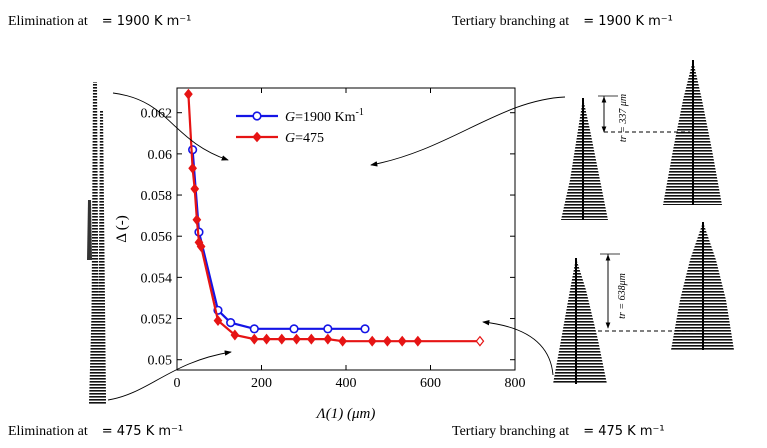 This screenshot has height=448, width=767. What do you see at coordinates (511, 431) in the screenshot?
I see `caption-bottom-right-text: Tertiary branching at` at bounding box center [511, 431].